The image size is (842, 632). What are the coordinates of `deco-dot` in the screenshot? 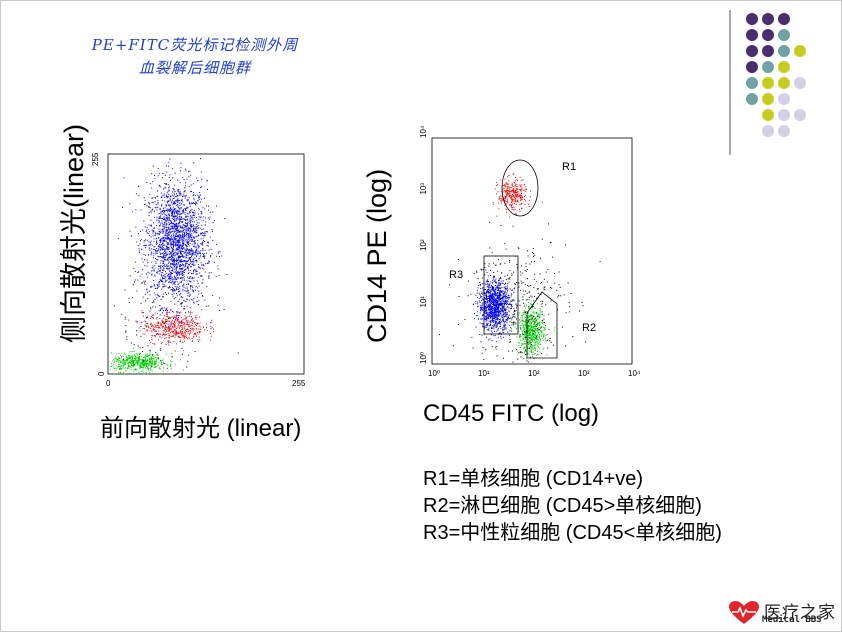 It's located at (784, 99).